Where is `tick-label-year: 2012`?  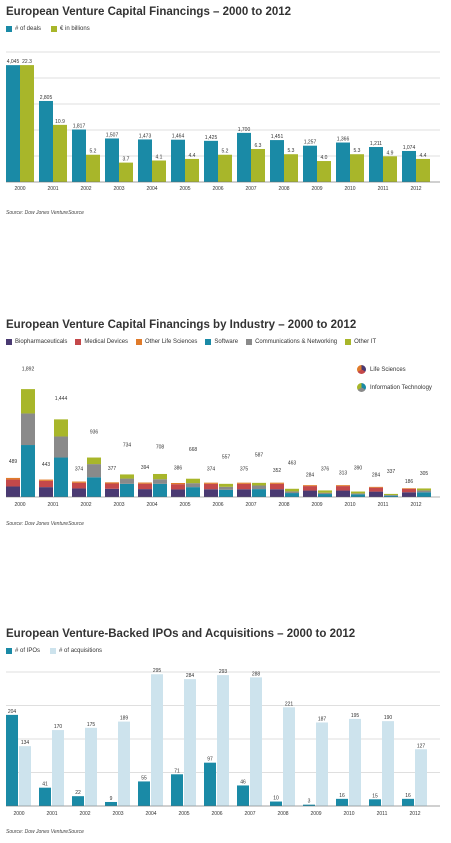 tick-label-year: 2012 is located at coordinates (415, 189).